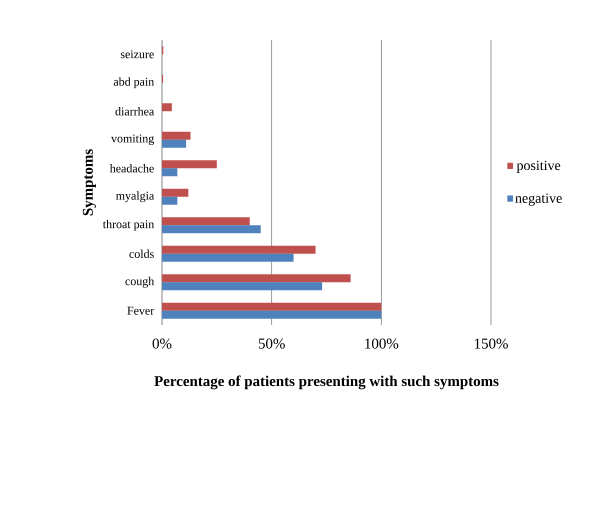  I want to click on y-tick-label: seizure, so click(137, 54).